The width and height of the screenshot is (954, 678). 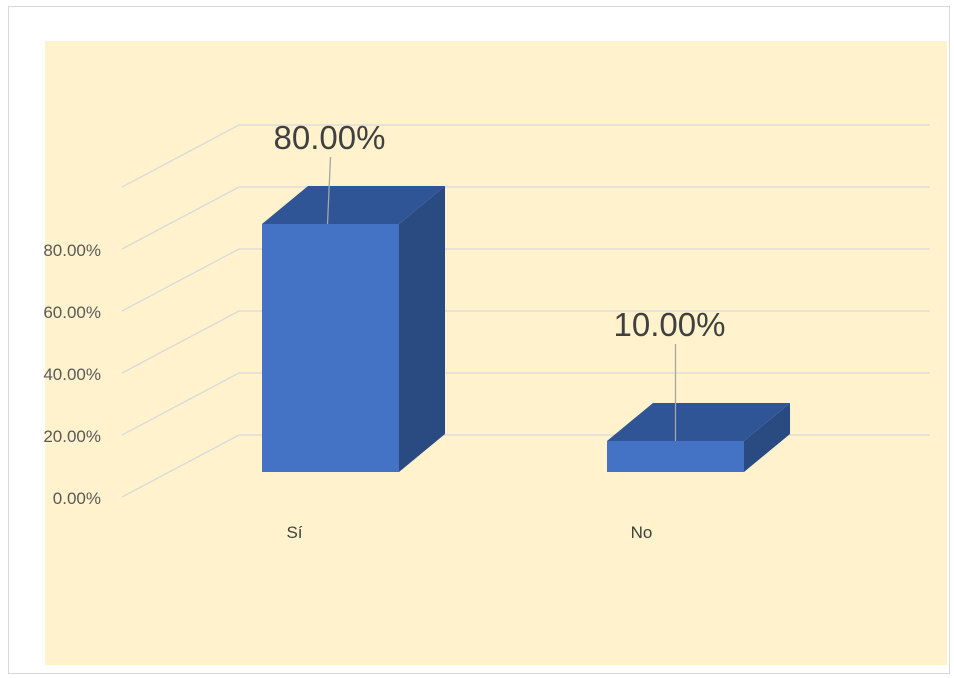 I want to click on y-tick-label: 0.00%, so click(x=77, y=498).